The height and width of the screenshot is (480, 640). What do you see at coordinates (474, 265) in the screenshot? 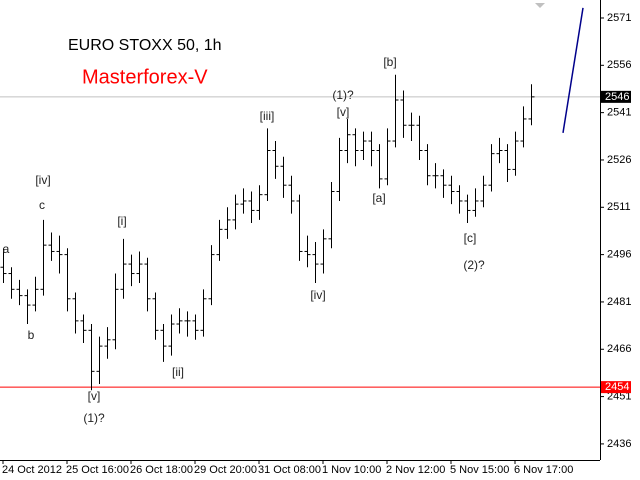
I see `wave-label: (2)?` at bounding box center [474, 265].